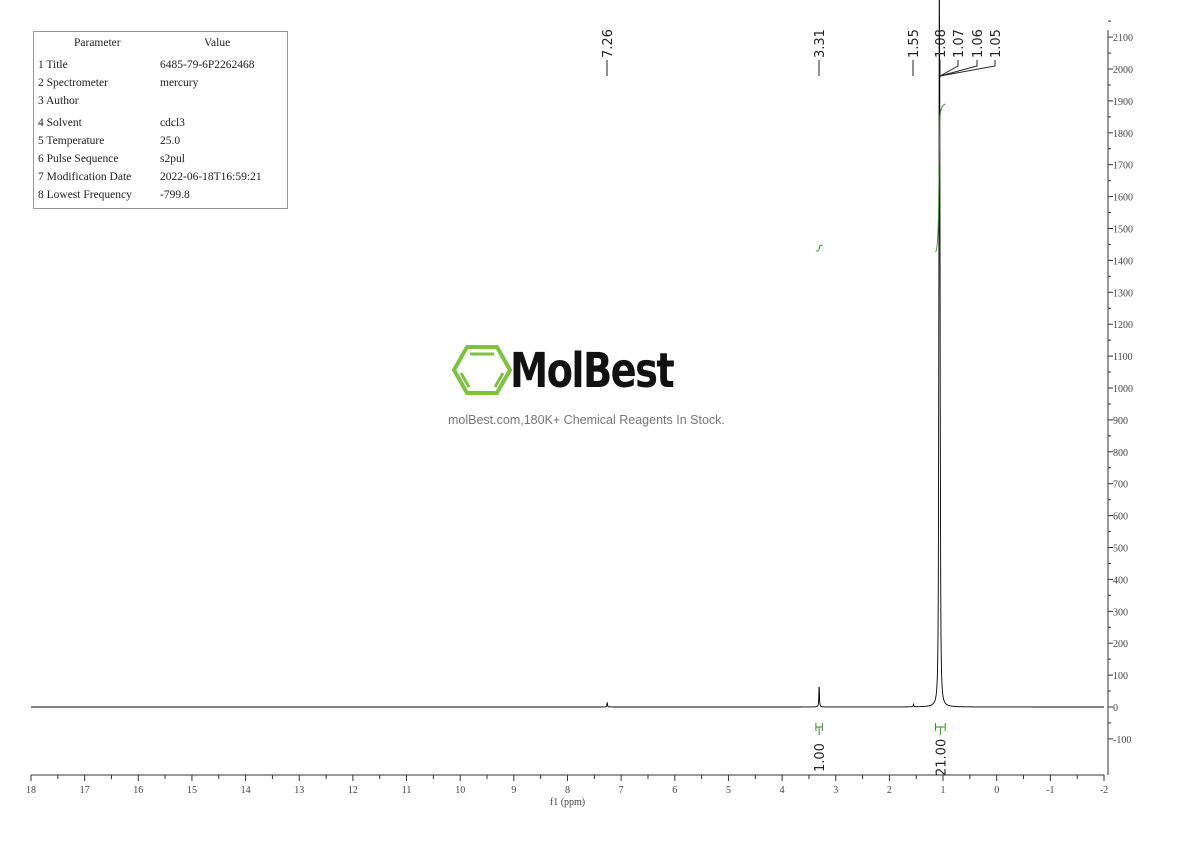 The width and height of the screenshot is (1190, 841). What do you see at coordinates (1120, 580) in the screenshot?
I see `y-tick-label: 400` at bounding box center [1120, 580].